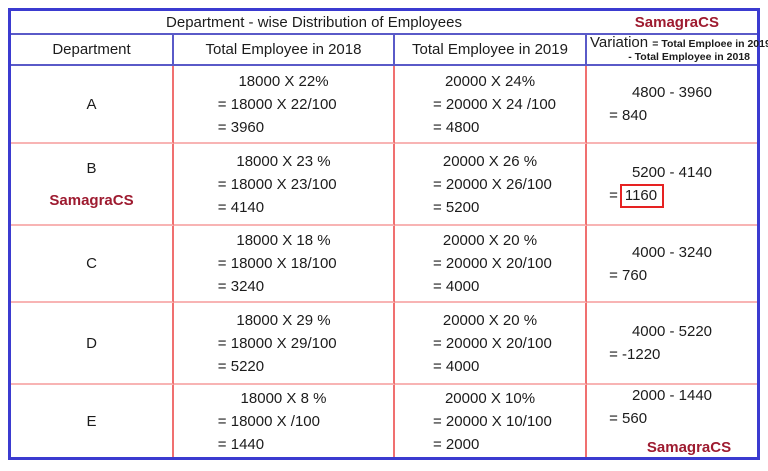 The image size is (768, 471). I want to click on calc-line: = 20000 X 10/100, so click(492, 421).